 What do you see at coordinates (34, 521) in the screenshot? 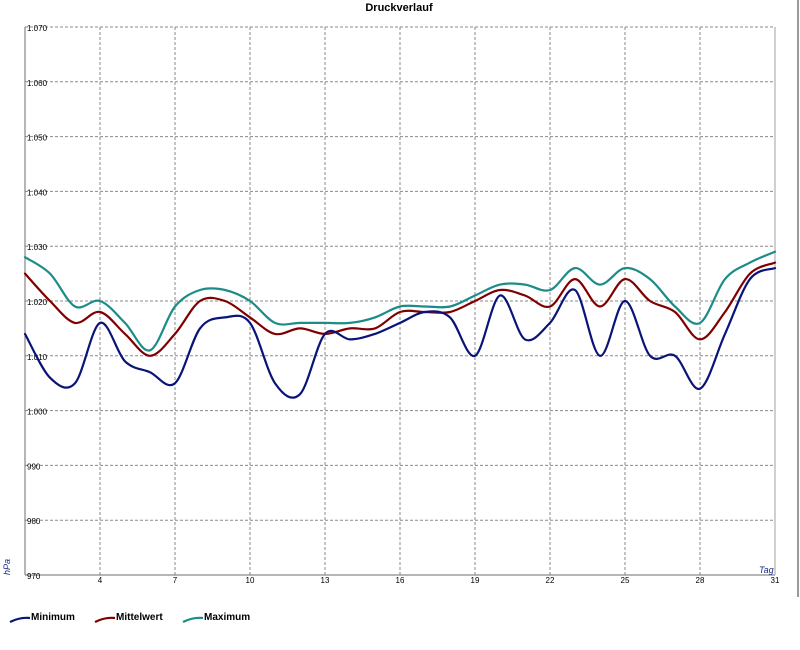
I see `y-tick-label: 980` at bounding box center [34, 521].